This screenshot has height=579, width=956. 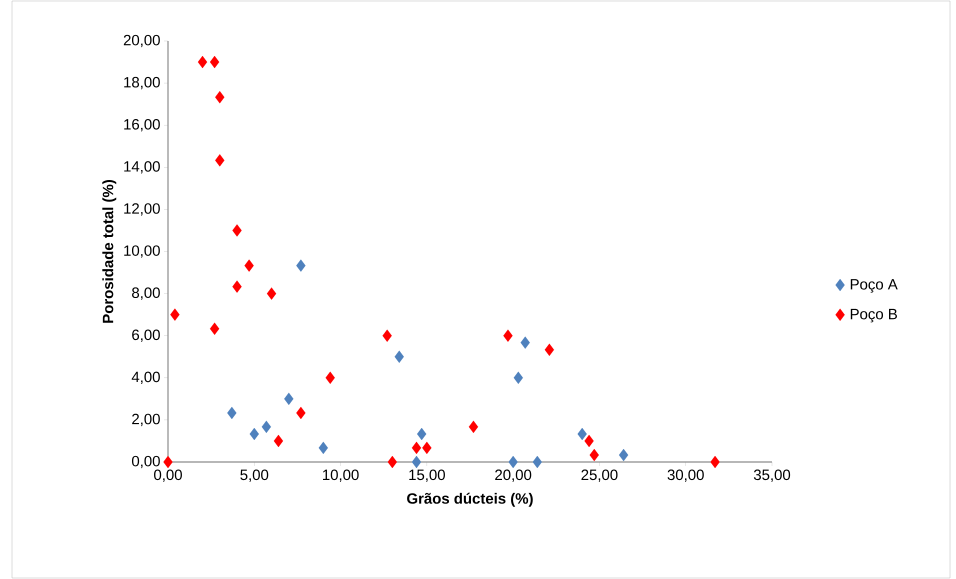 What do you see at coordinates (427, 476) in the screenshot?
I see `x-tick-label: 15,00` at bounding box center [427, 476].